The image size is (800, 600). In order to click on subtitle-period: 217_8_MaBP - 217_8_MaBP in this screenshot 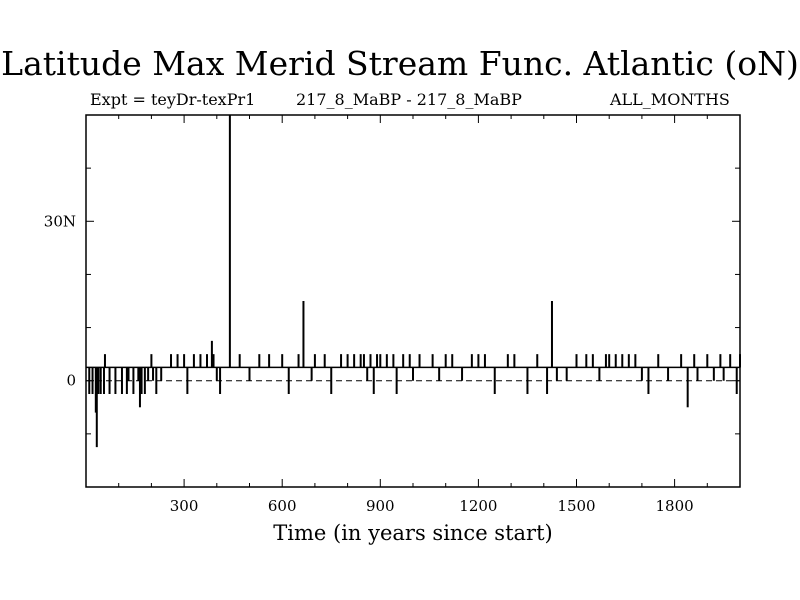, I will do `click(409, 99)`.